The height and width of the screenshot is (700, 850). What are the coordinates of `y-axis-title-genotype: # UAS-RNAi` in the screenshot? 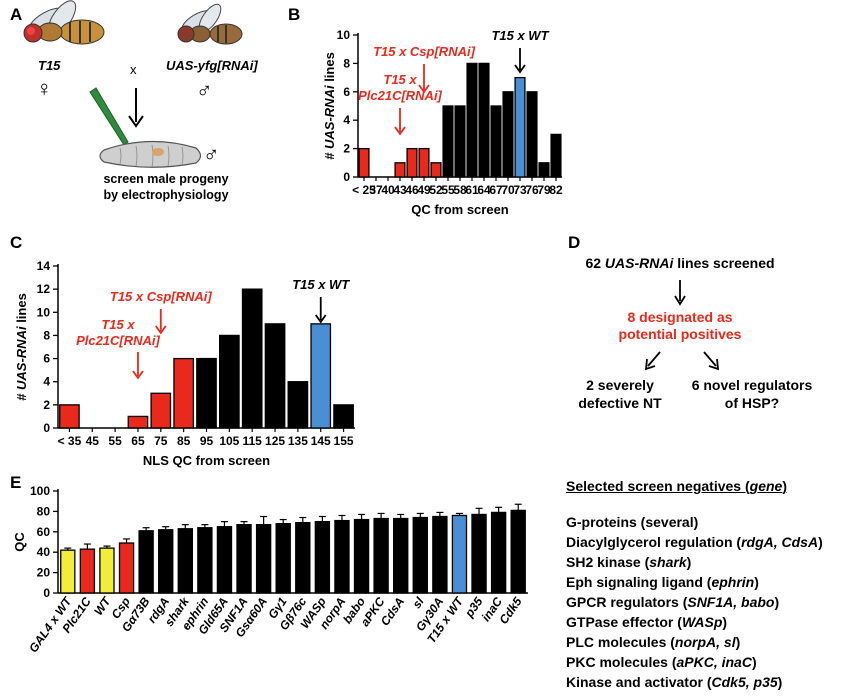 It's located at (21, 363).